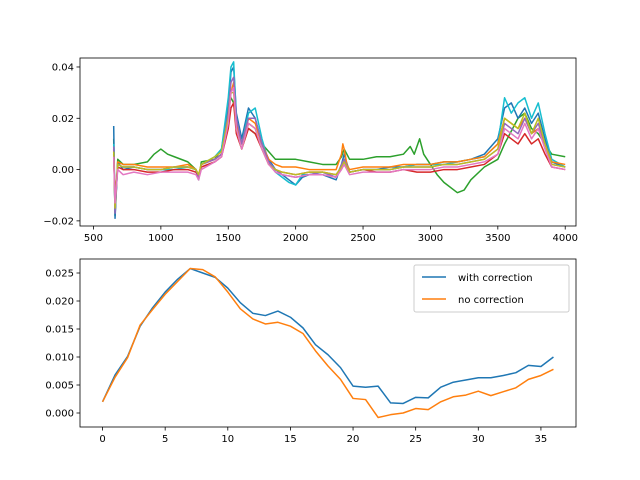 The image size is (640, 480). Describe the element at coordinates (227, 439) in the screenshot. I see `correction-x-tick-label: 10` at that location.